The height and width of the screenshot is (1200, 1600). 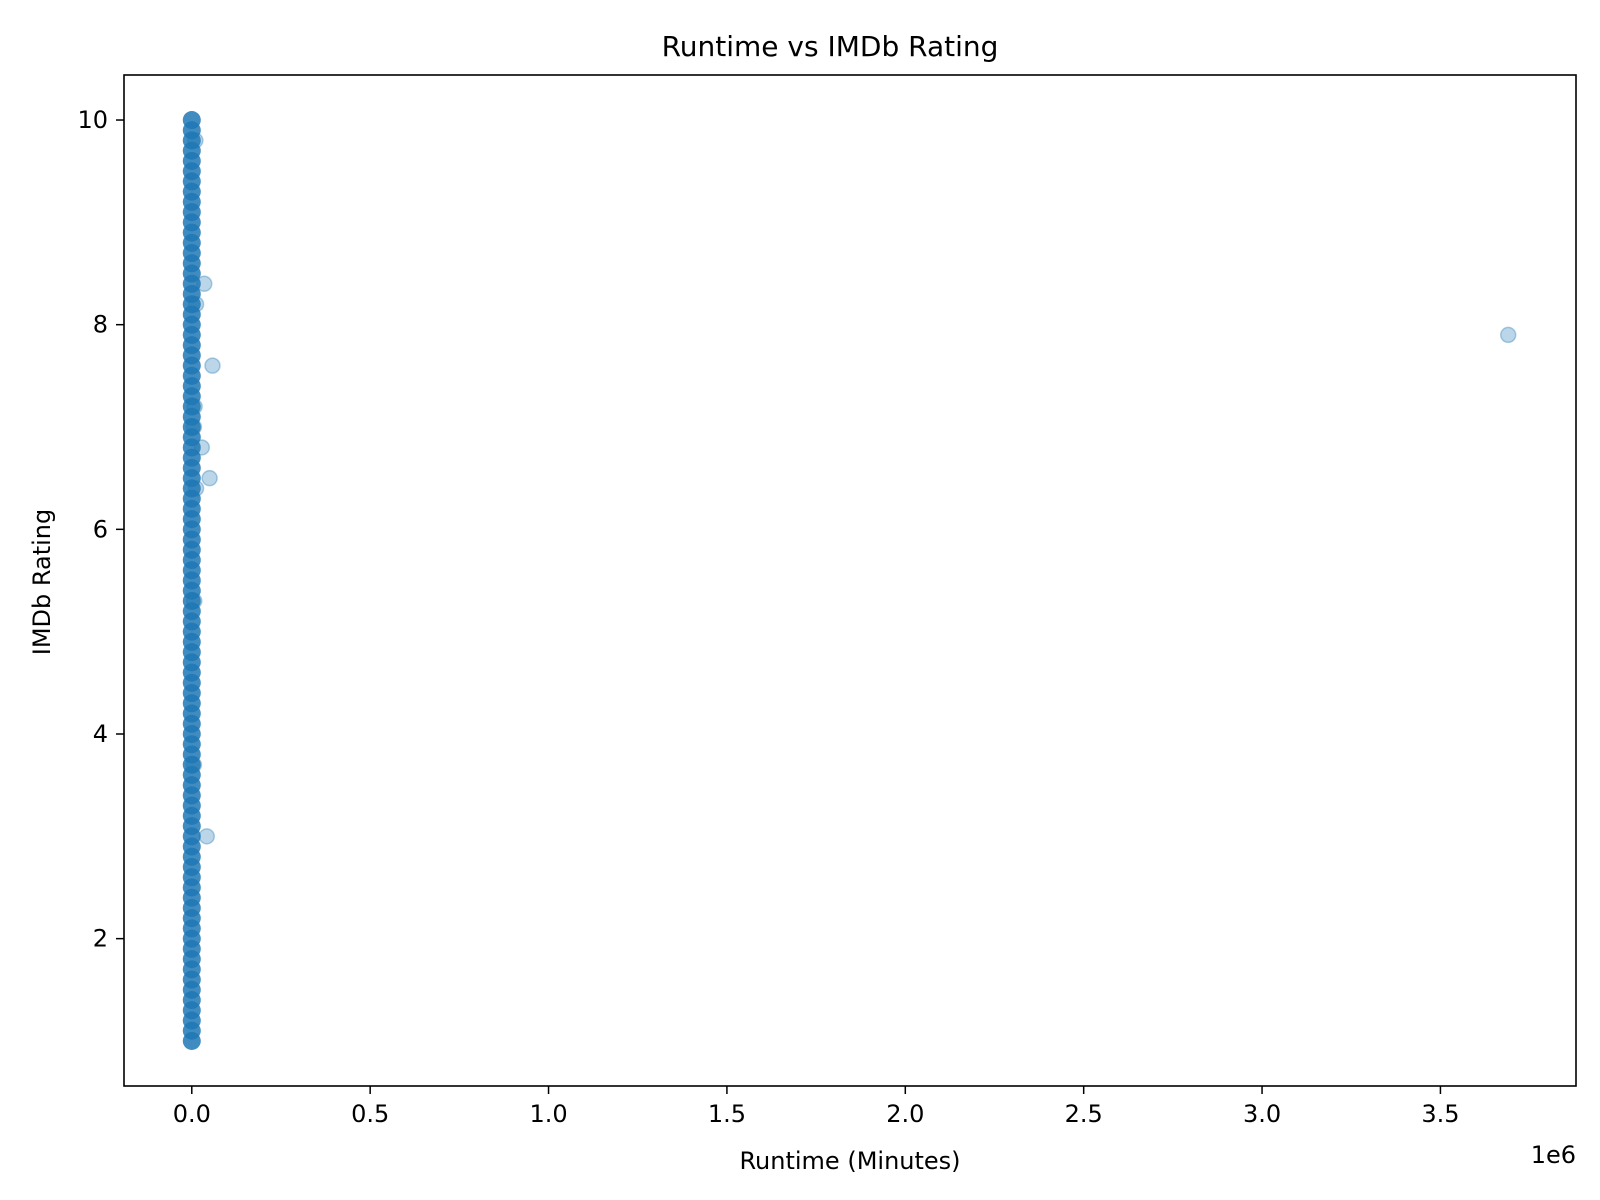 What do you see at coordinates (849, 1161) in the screenshot?
I see `x-axis-label: Runtime (Minutes)` at bounding box center [849, 1161].